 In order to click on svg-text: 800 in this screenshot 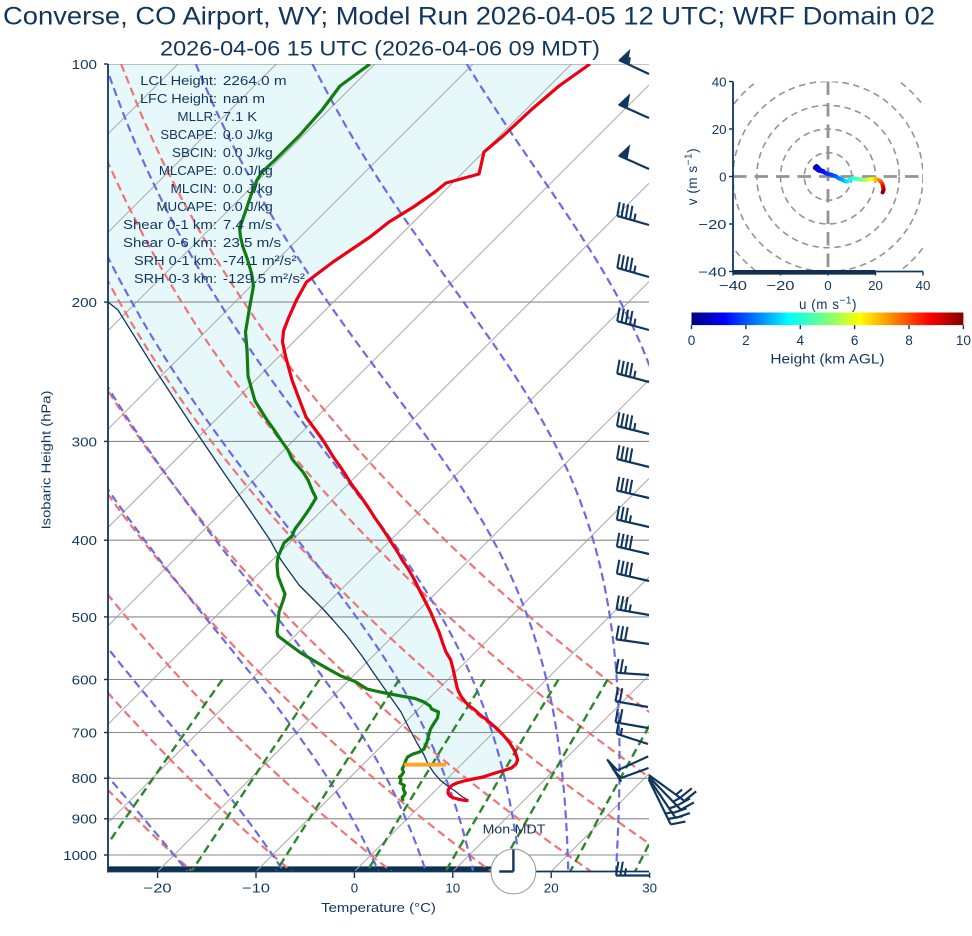, I will do `click(84, 778)`.